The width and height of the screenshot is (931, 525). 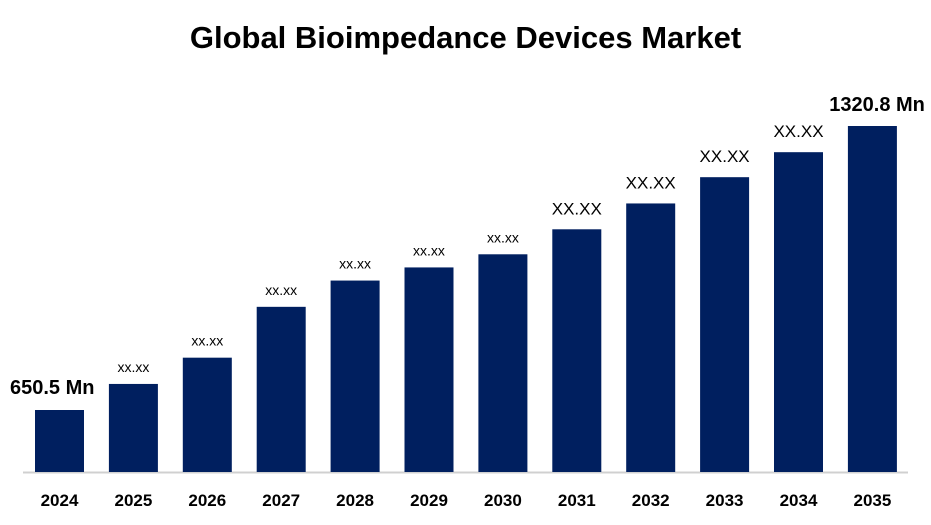 What do you see at coordinates (133, 500) in the screenshot?
I see `x-tick-label-2025: 2025` at bounding box center [133, 500].